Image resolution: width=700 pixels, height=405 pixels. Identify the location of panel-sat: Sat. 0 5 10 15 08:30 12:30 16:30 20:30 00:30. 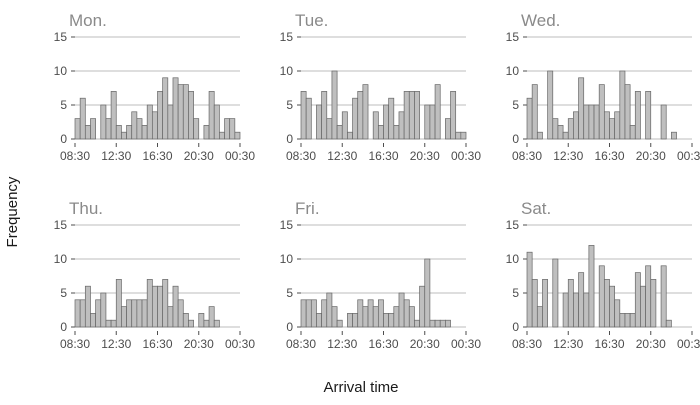
(603, 275).